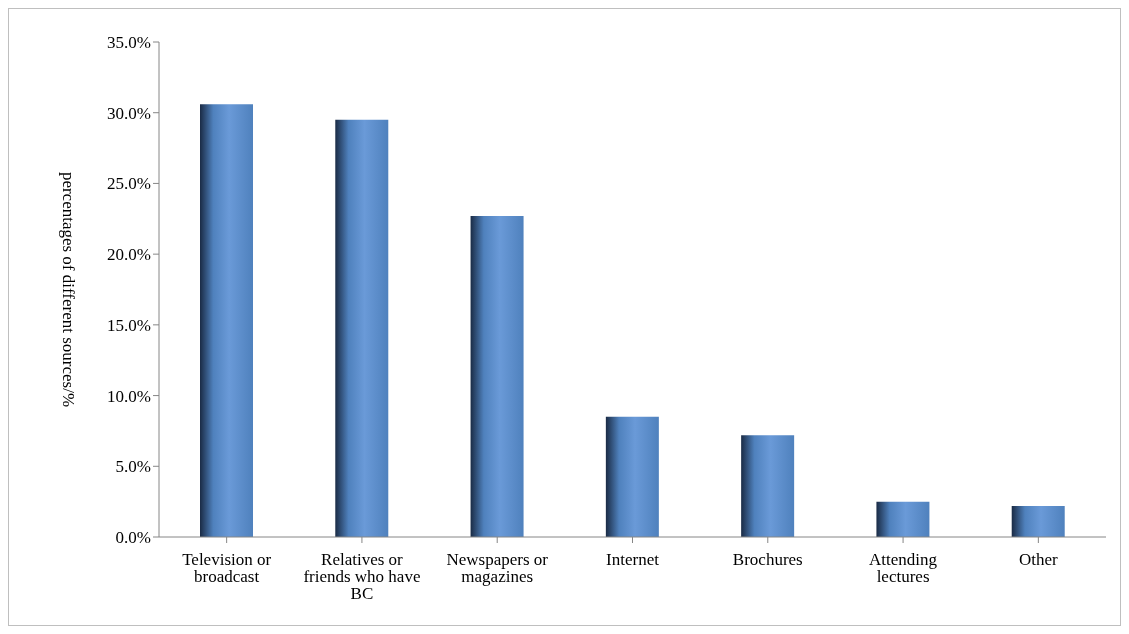 The height and width of the screenshot is (634, 1129). Describe the element at coordinates (129, 184) in the screenshot. I see `y-tick-label: 25.0%` at that location.